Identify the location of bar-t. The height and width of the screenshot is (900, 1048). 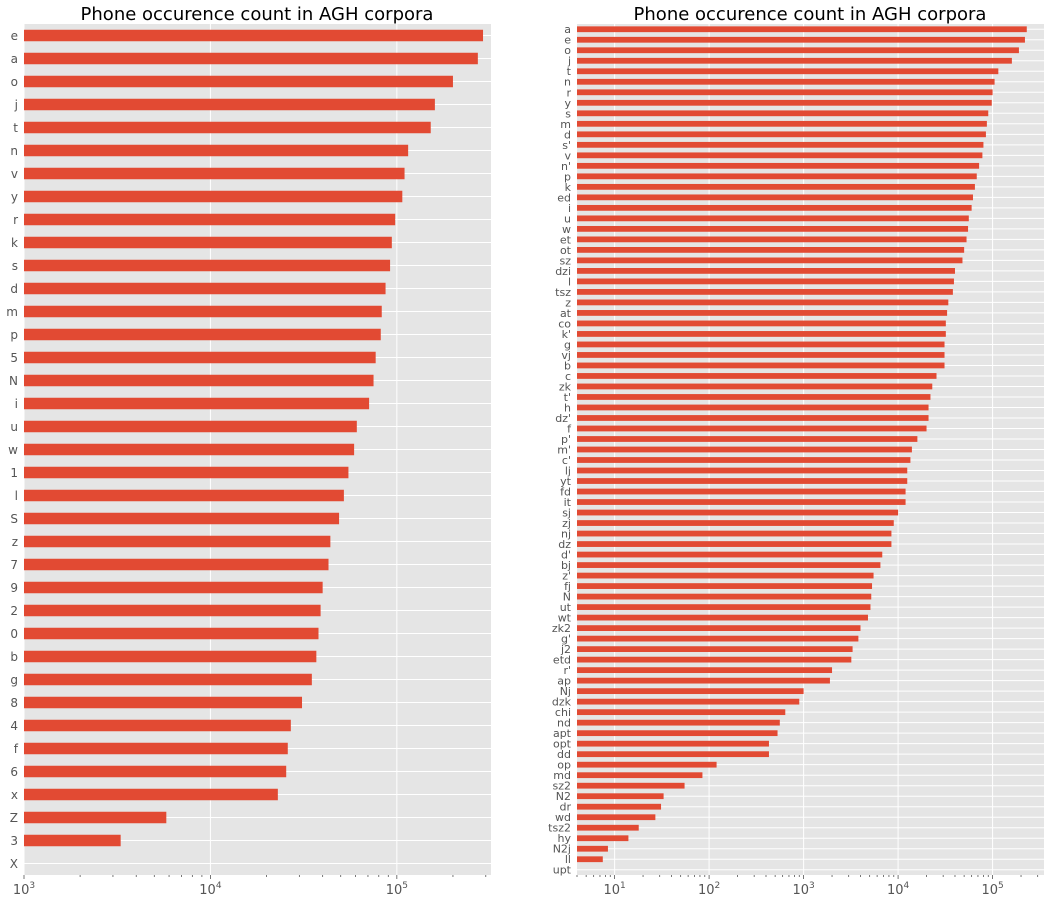
(788, 71).